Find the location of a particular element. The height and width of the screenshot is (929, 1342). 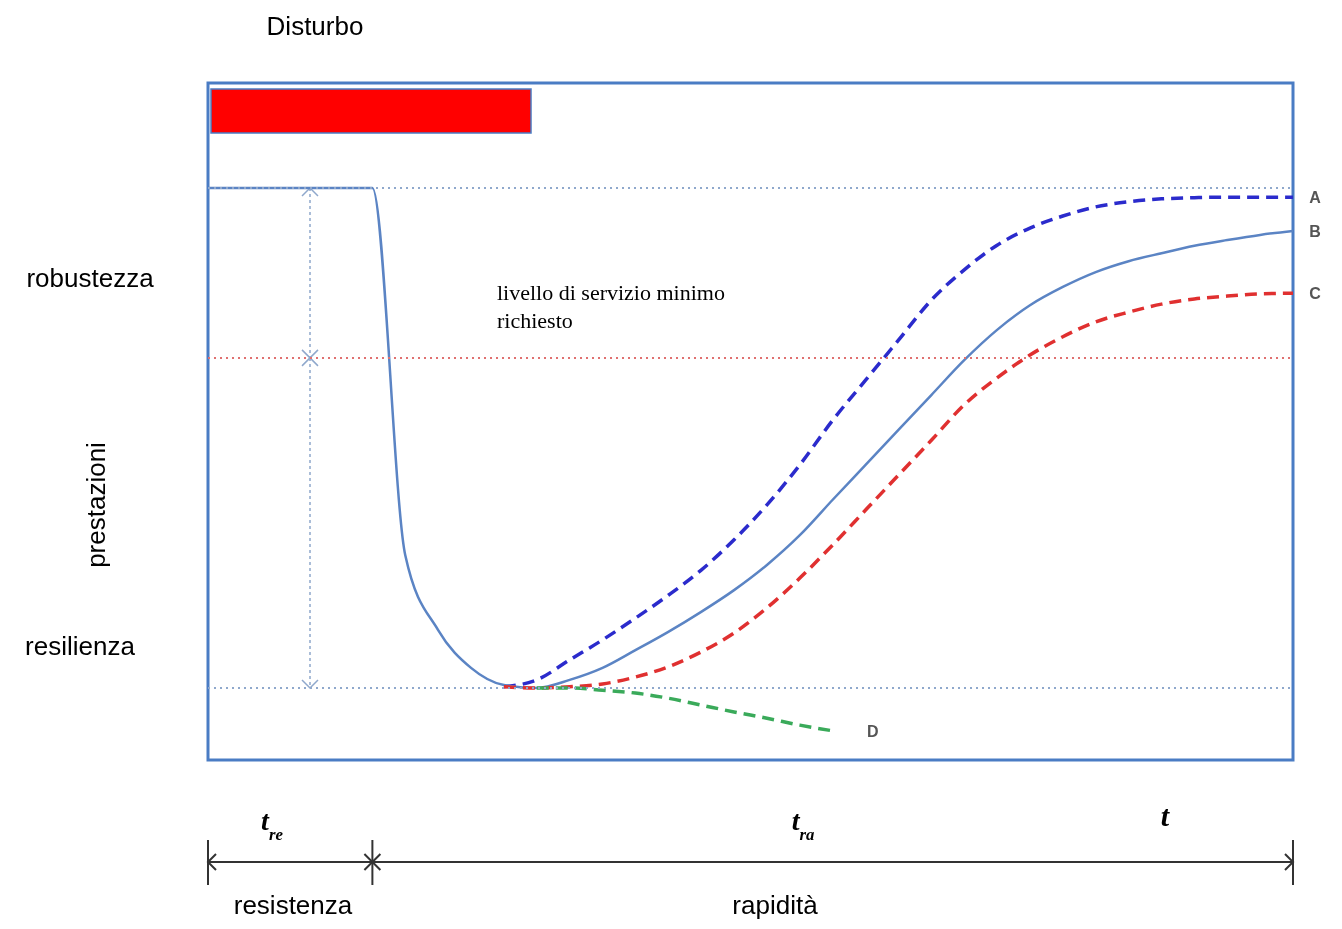

text: D is located at coordinates (872, 731).